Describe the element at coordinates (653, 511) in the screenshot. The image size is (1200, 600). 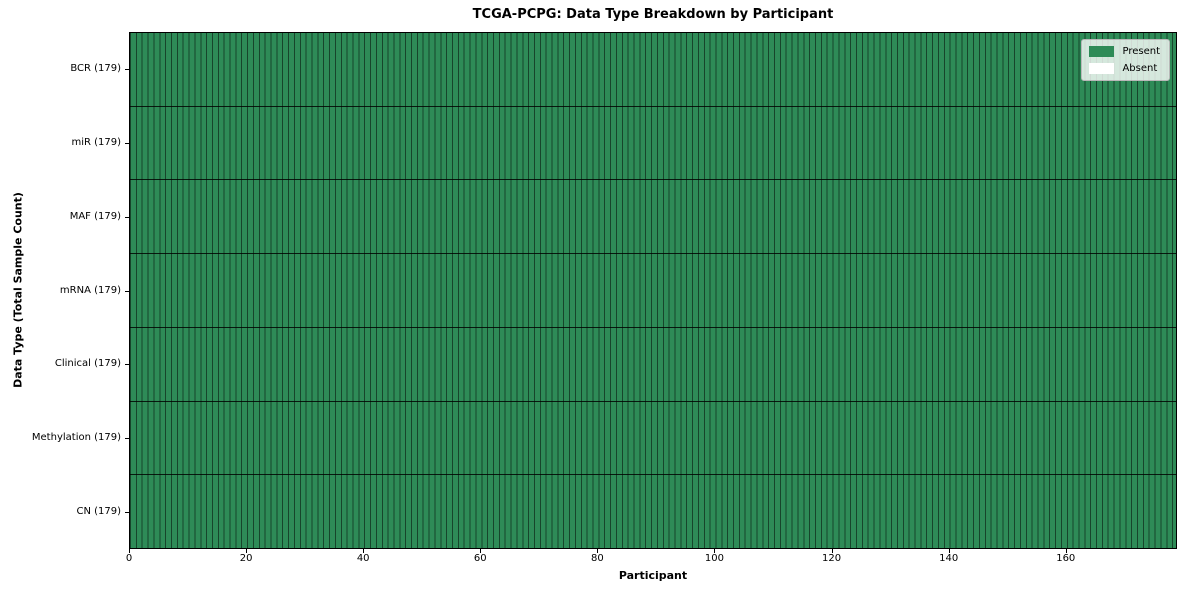
I see `heatmap-row-cn` at that location.